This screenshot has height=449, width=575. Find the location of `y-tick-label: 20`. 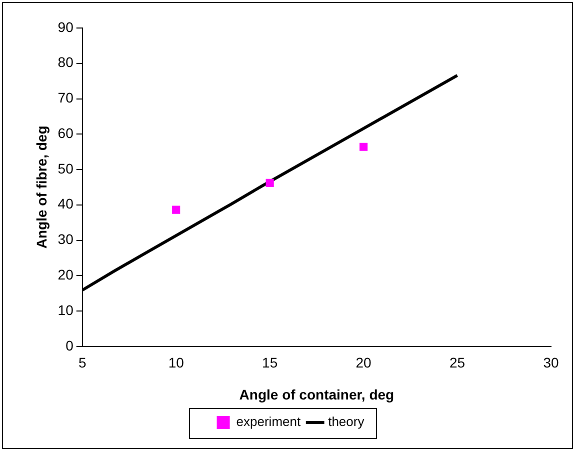

y-tick-label: 20 is located at coordinates (66, 274).